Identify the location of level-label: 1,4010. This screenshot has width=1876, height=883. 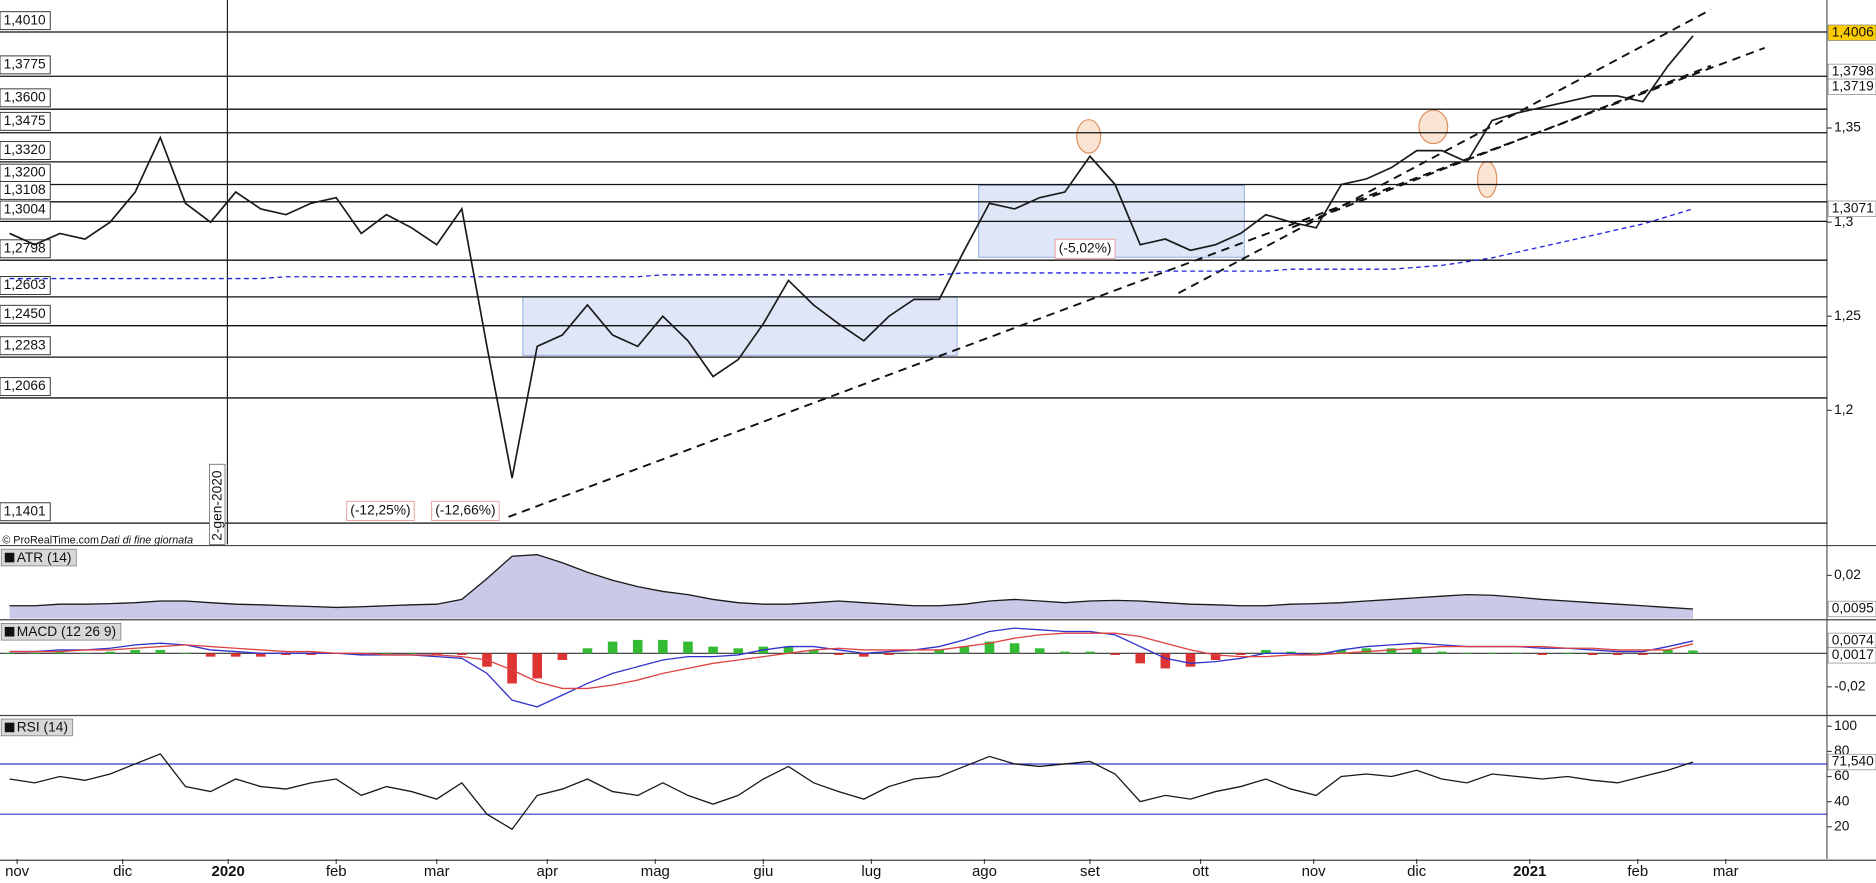
(25, 19).